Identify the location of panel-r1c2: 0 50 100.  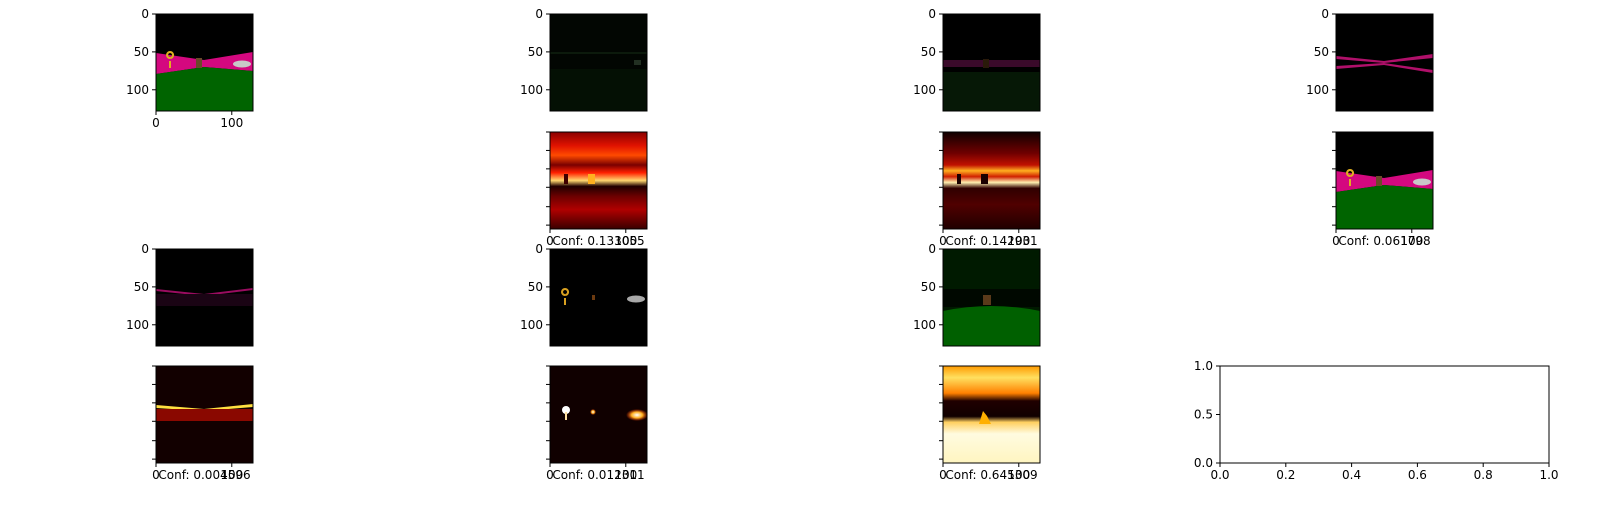
(584, 59).